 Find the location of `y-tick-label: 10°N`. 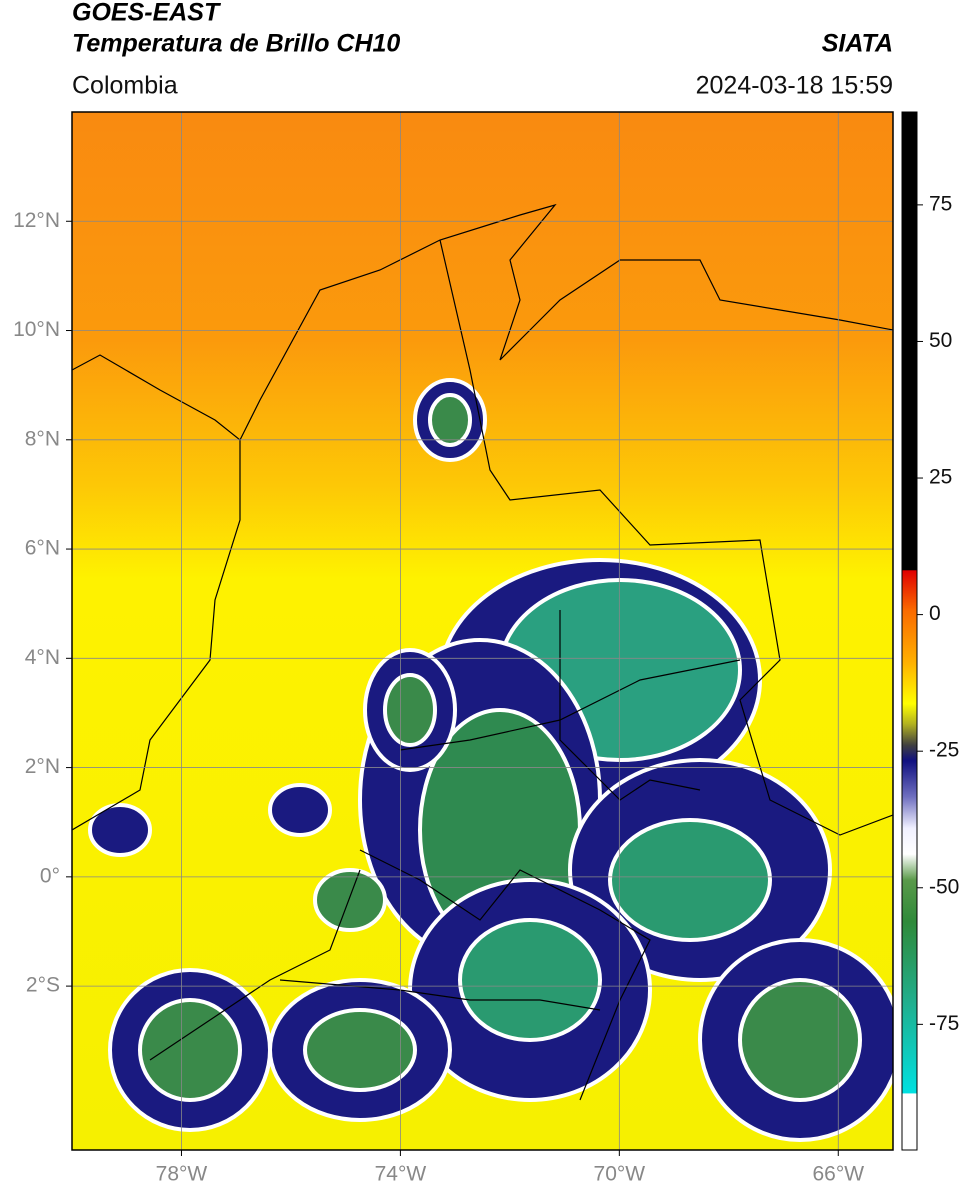

y-tick-label: 10°N is located at coordinates (36, 329).